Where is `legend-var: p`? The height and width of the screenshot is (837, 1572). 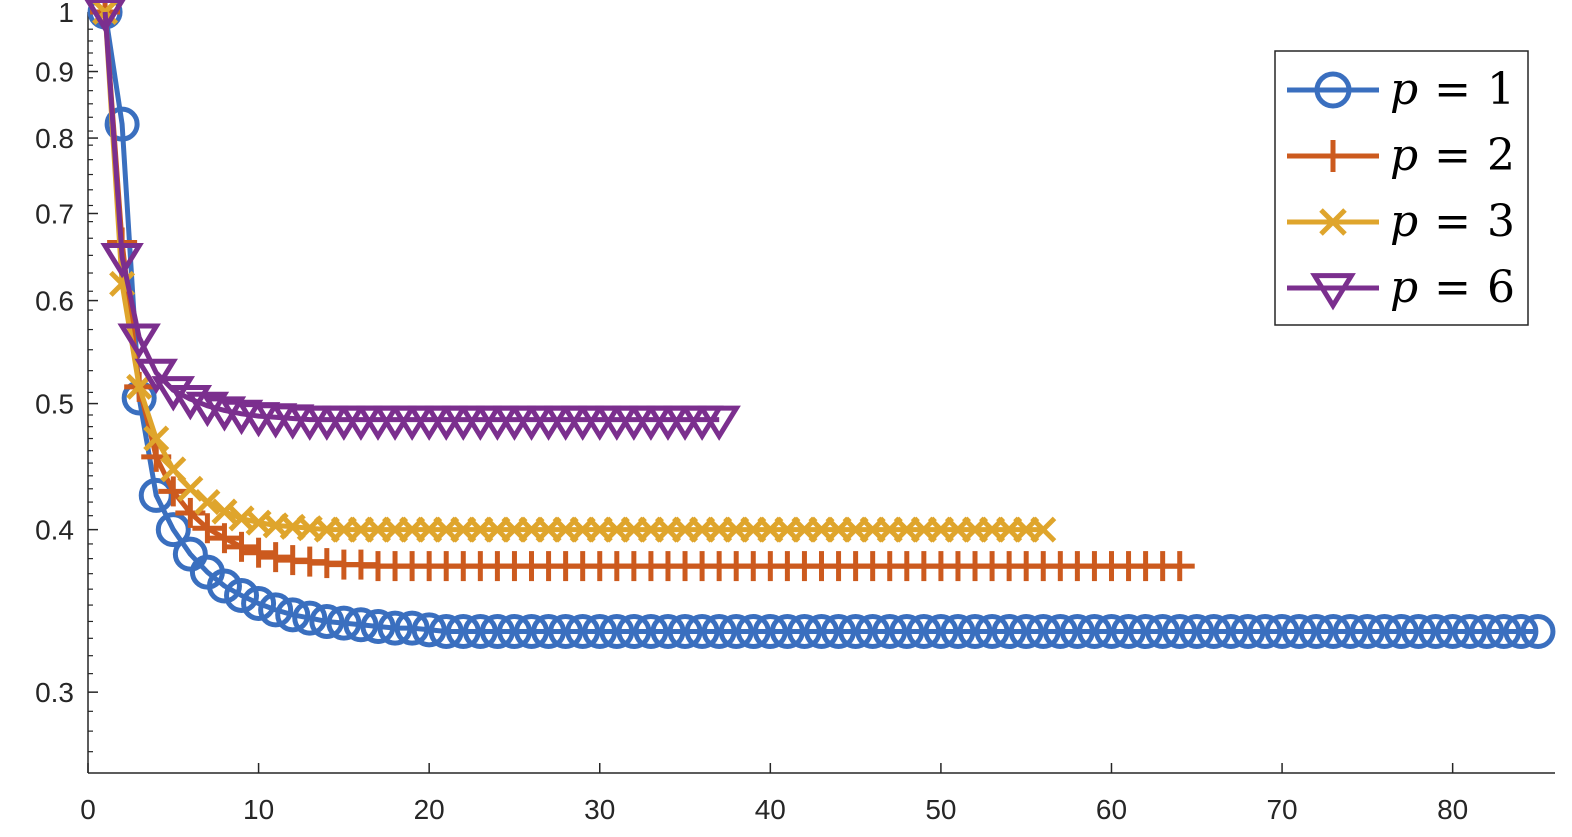 legend-var: p is located at coordinates (1404, 287).